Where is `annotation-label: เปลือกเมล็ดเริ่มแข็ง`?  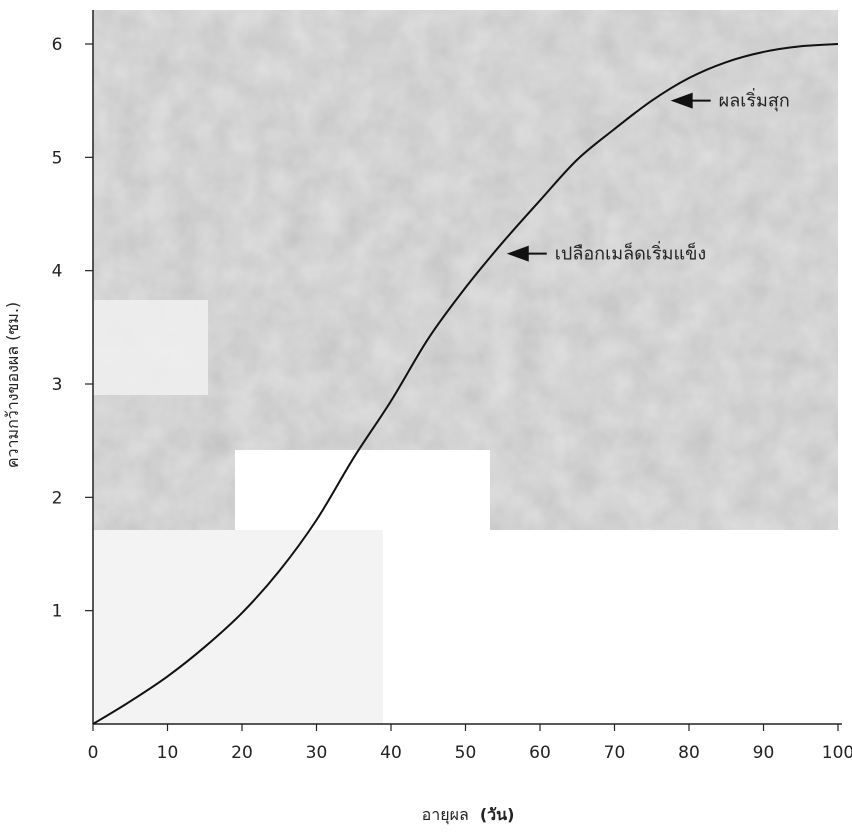 annotation-label: เปลือกเมล็ดเริ่มแข็ง is located at coordinates (630, 253).